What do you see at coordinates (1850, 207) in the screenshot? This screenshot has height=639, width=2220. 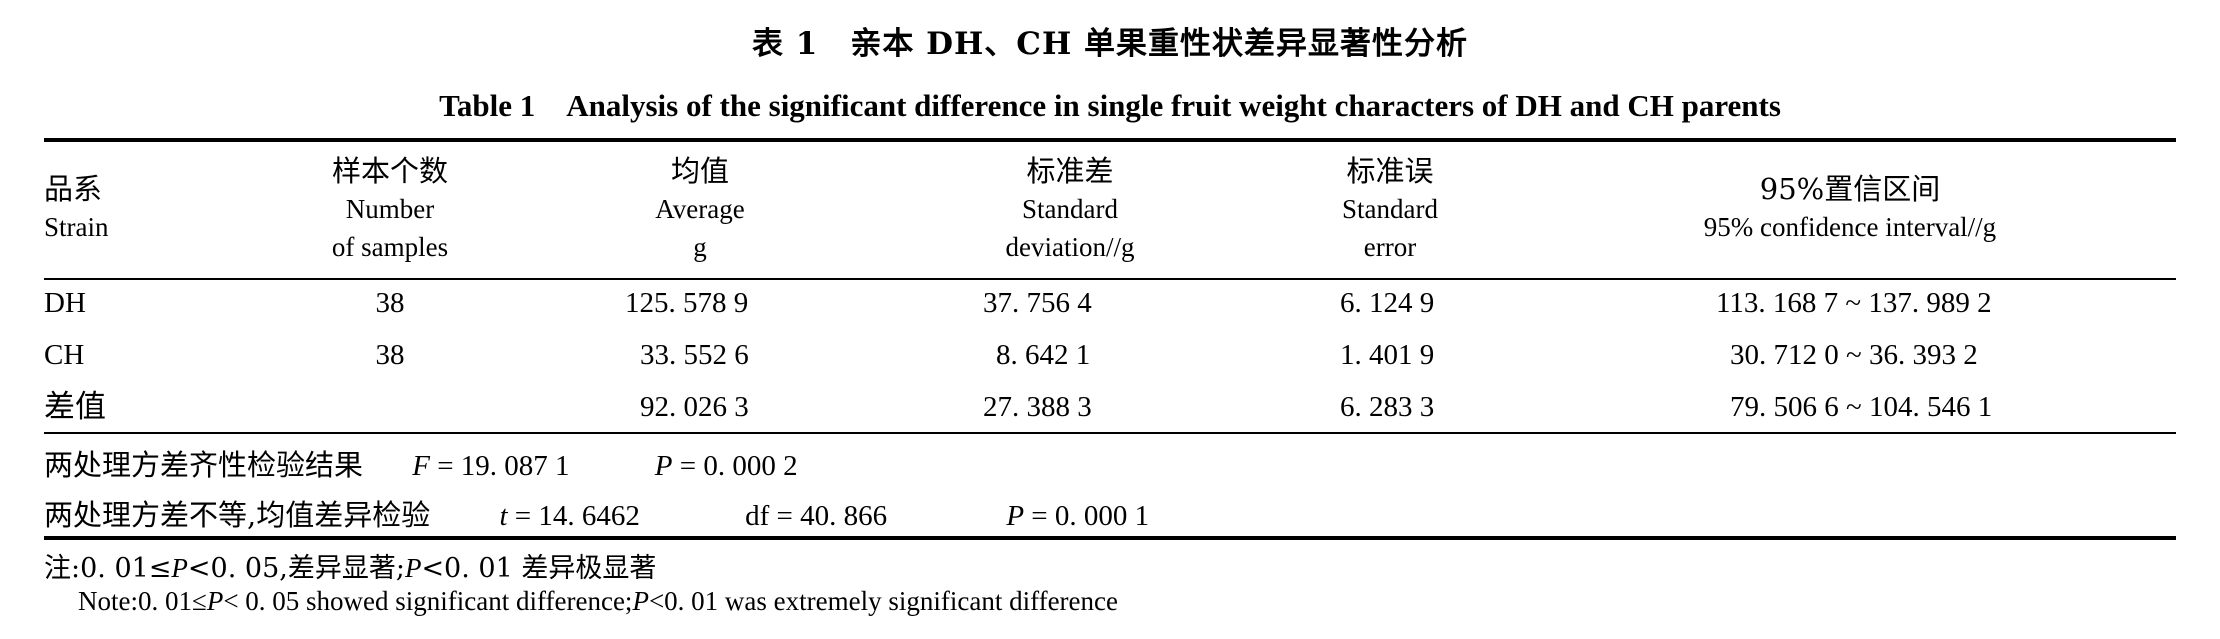 I see `header-ci: 95%置信区间 95% confidence interval//g` at bounding box center [1850, 207].